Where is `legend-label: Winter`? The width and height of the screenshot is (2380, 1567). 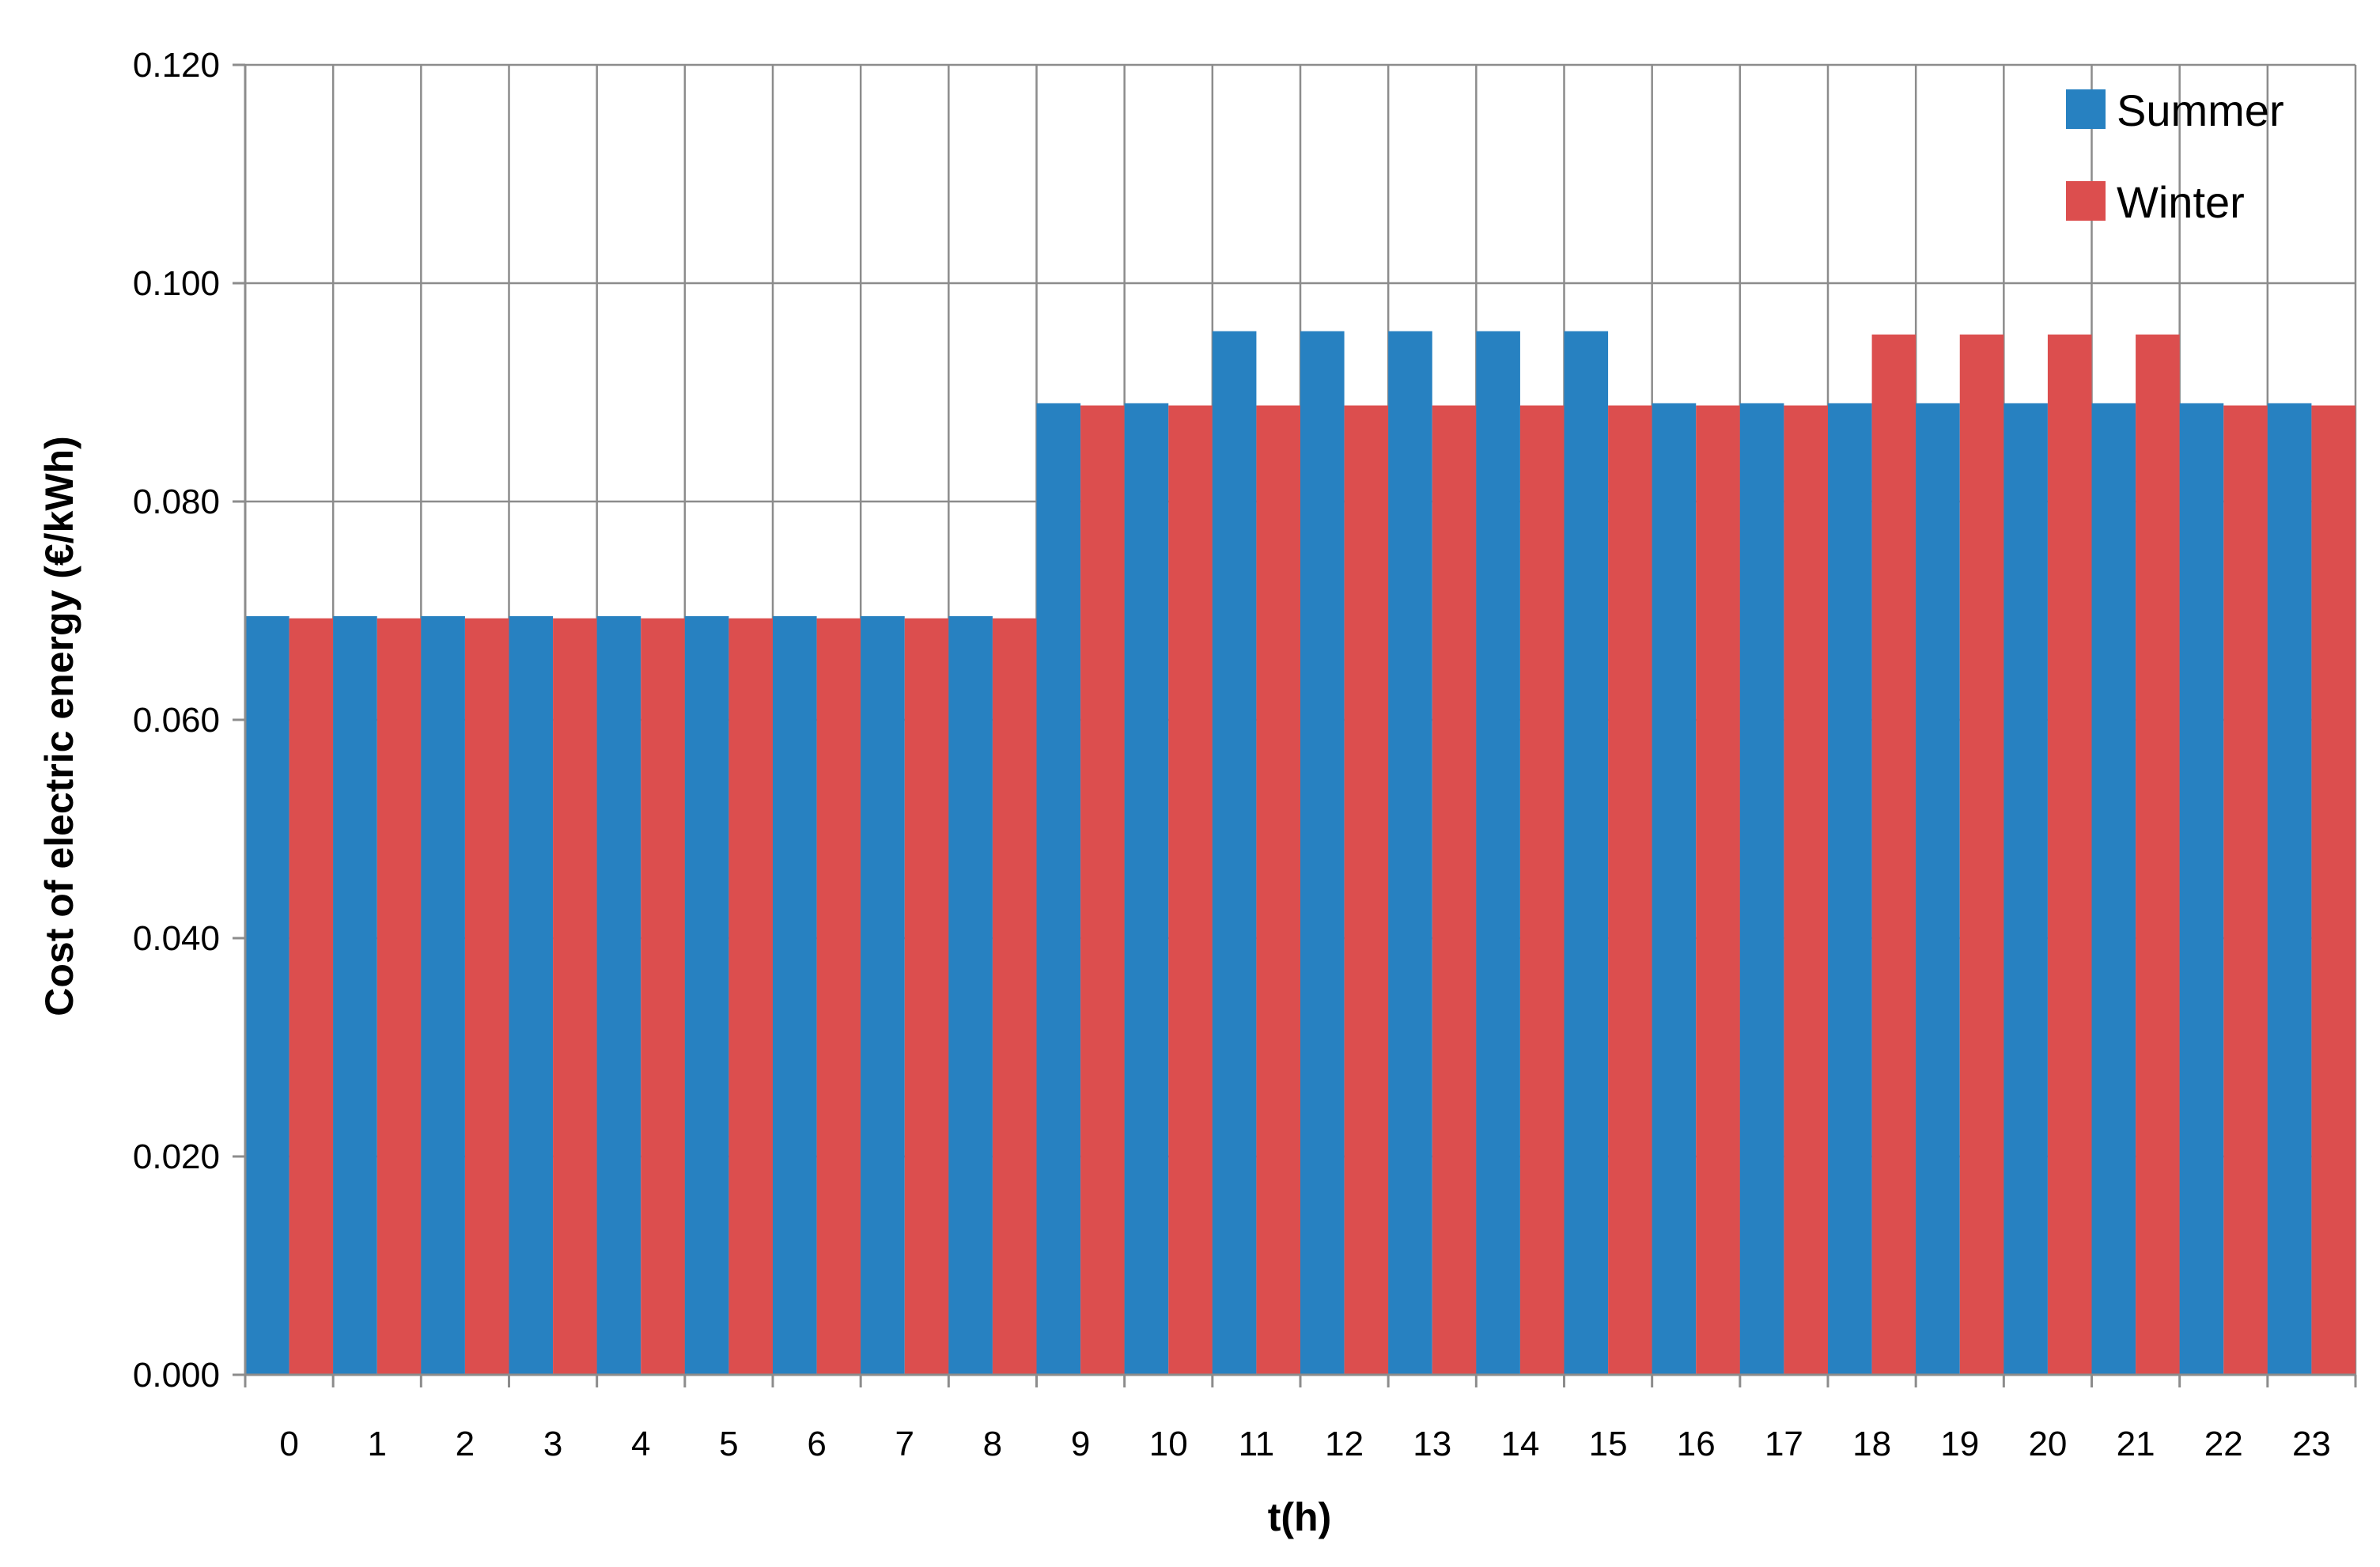 legend-label: Winter is located at coordinates (2181, 202).